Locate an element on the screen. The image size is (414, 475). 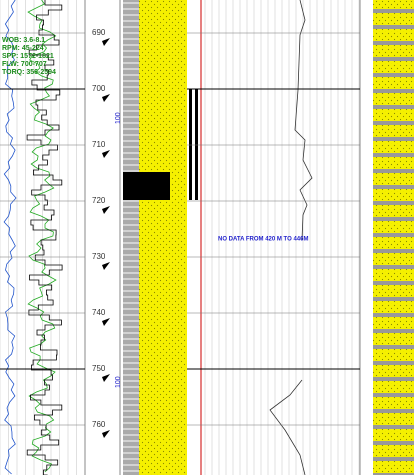
depth-label: 730 is located at coordinates (99, 256).